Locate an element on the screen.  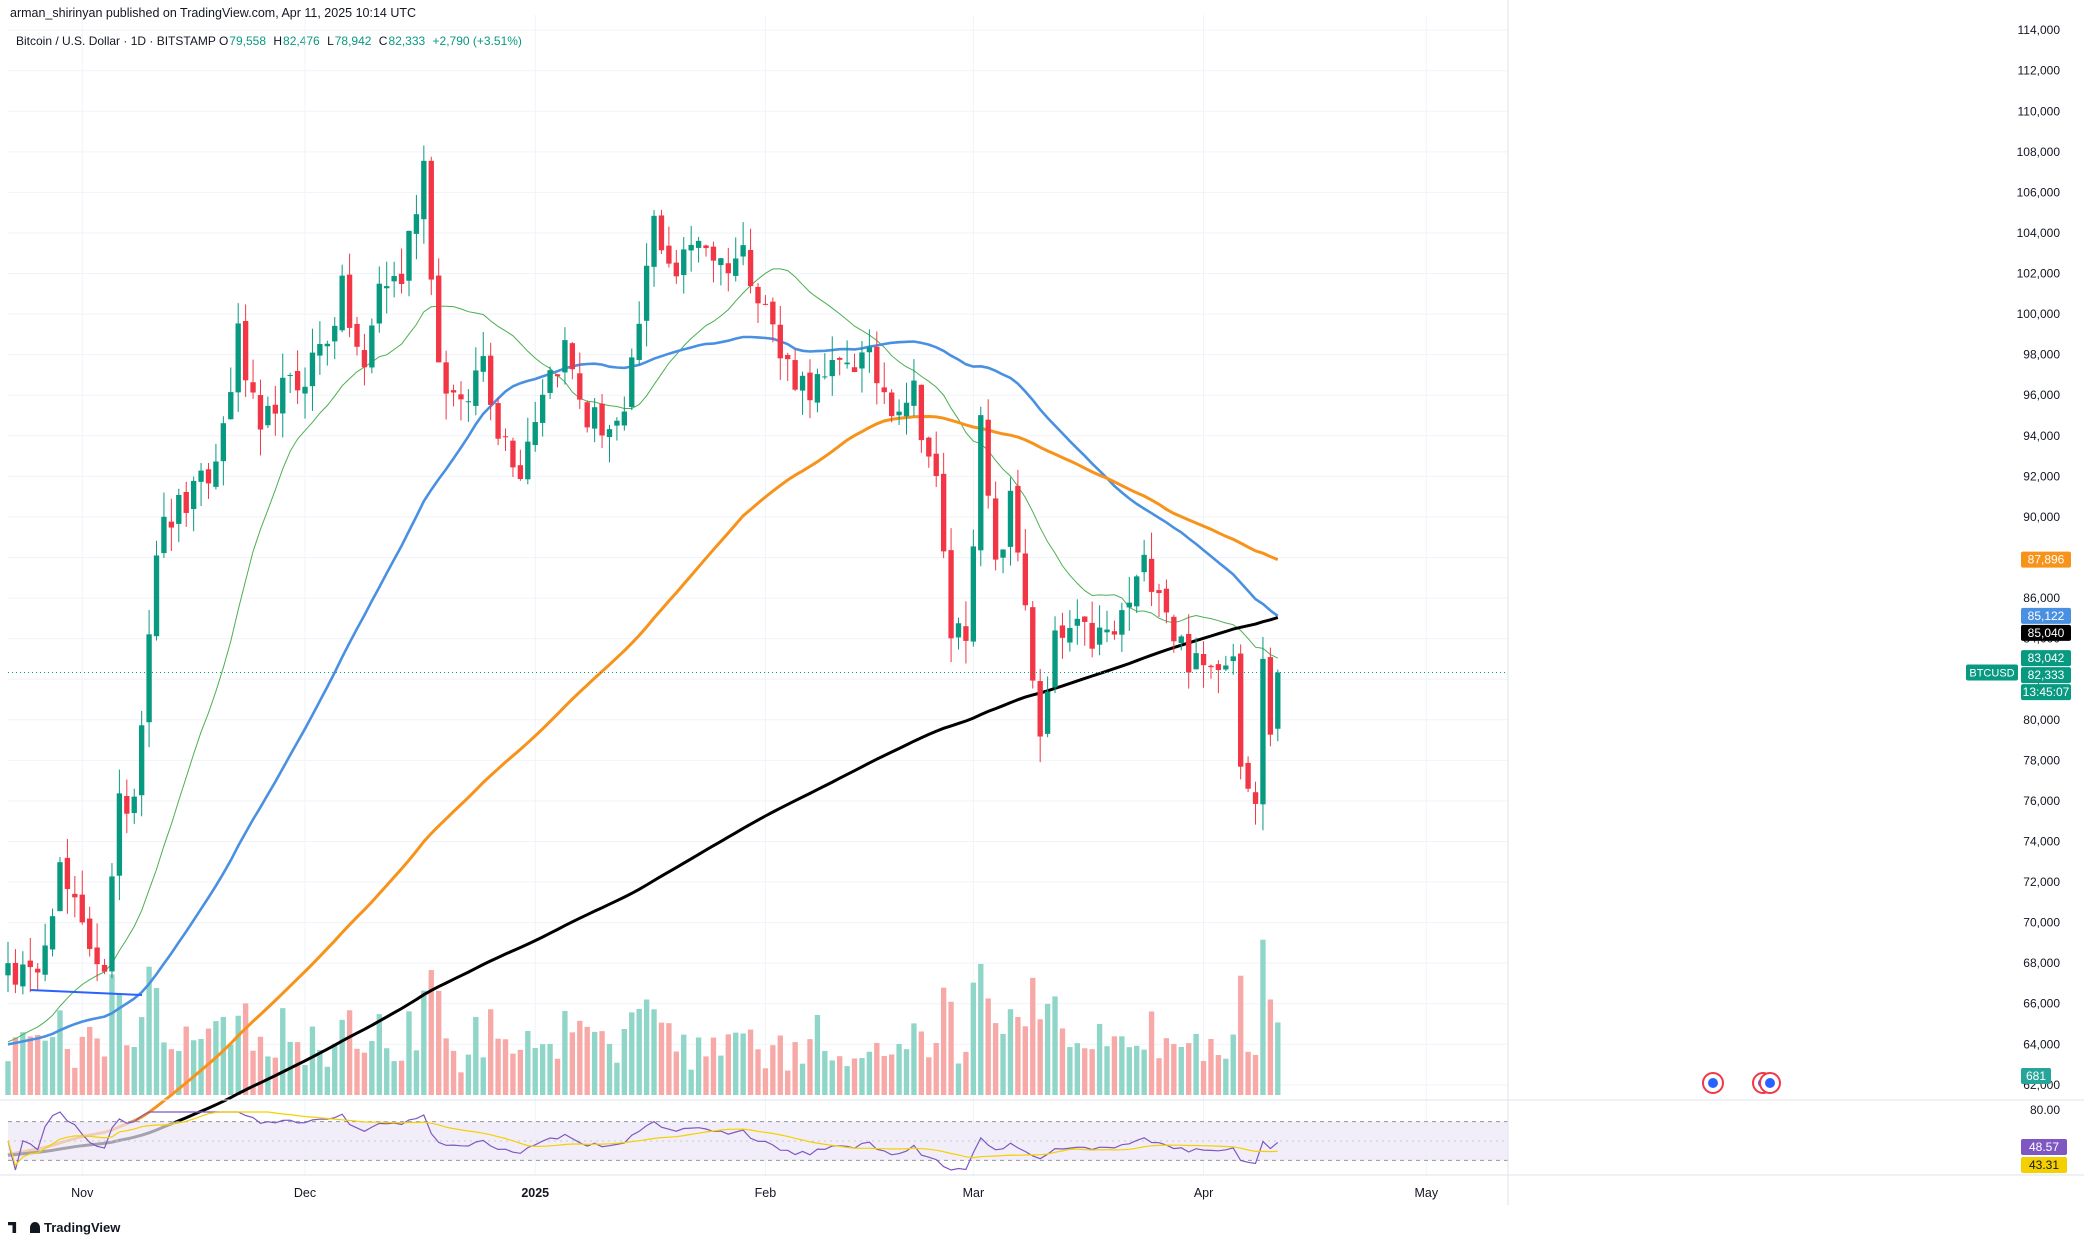
time-tick-label: 2025 is located at coordinates (535, 1193).